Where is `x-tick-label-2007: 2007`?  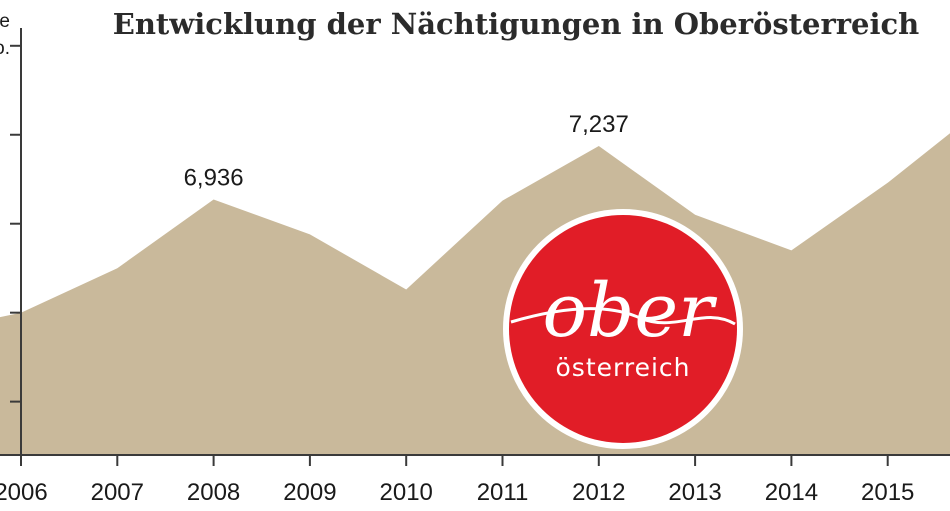 x-tick-label-2007: 2007 is located at coordinates (117, 492).